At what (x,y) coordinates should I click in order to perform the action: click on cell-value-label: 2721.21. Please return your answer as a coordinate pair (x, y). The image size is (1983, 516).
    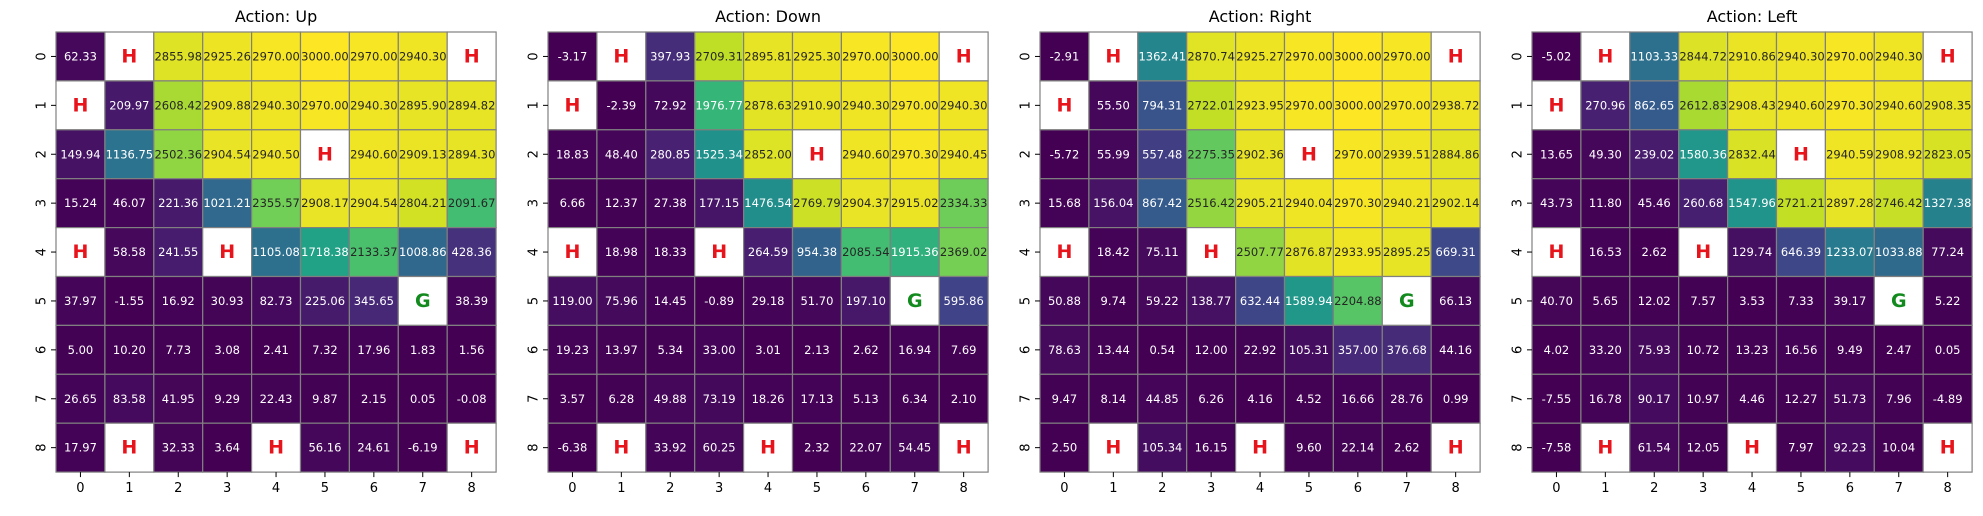
    Looking at the image, I should click on (1801, 203).